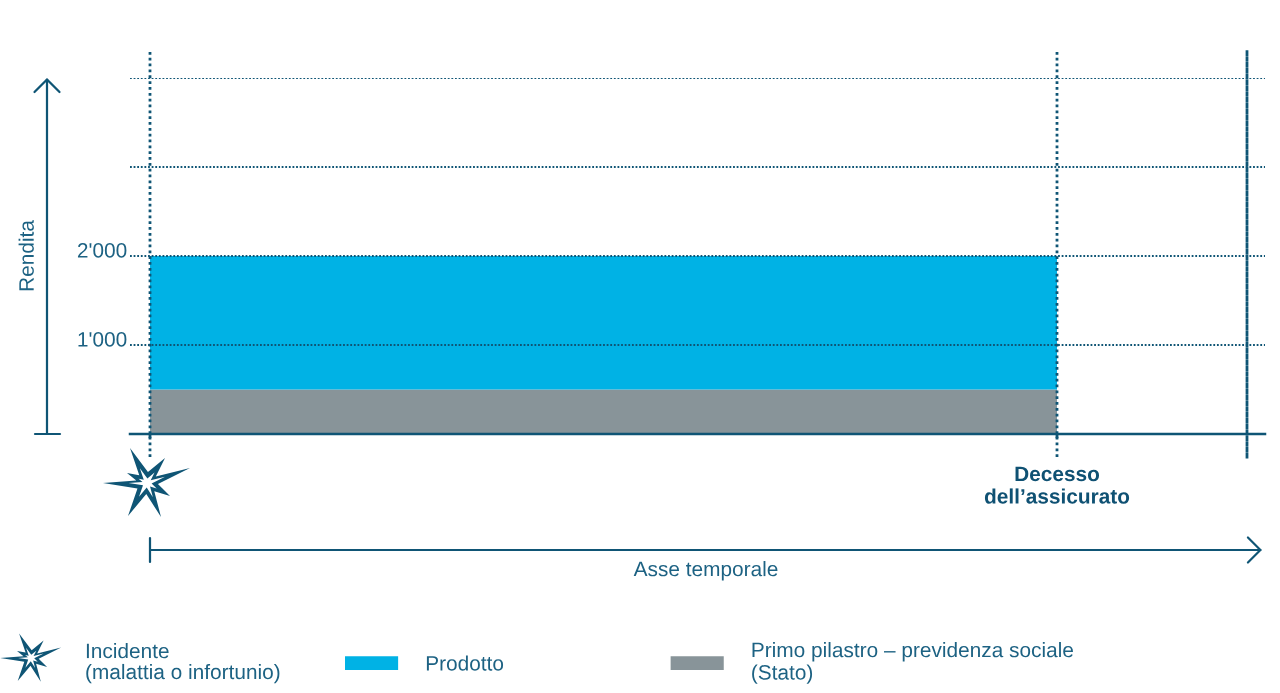 The image size is (1280, 693). I want to click on y-tick-label: 2'000, so click(102, 250).